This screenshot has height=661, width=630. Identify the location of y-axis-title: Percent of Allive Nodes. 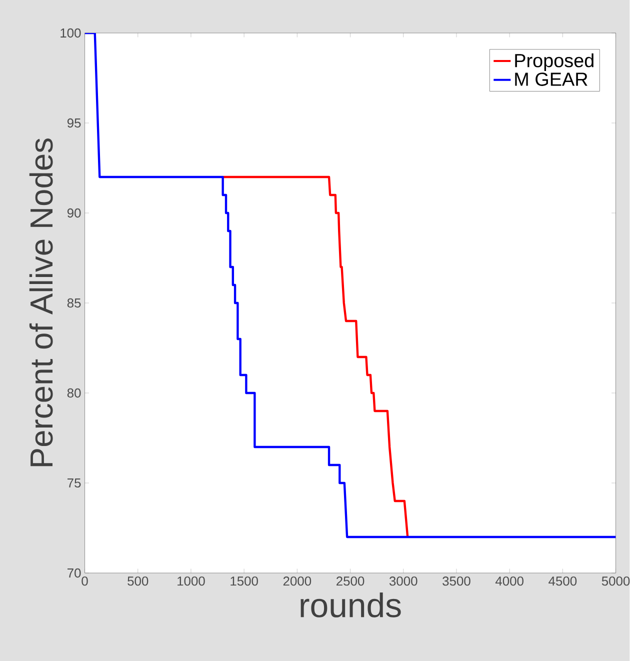
(41, 302).